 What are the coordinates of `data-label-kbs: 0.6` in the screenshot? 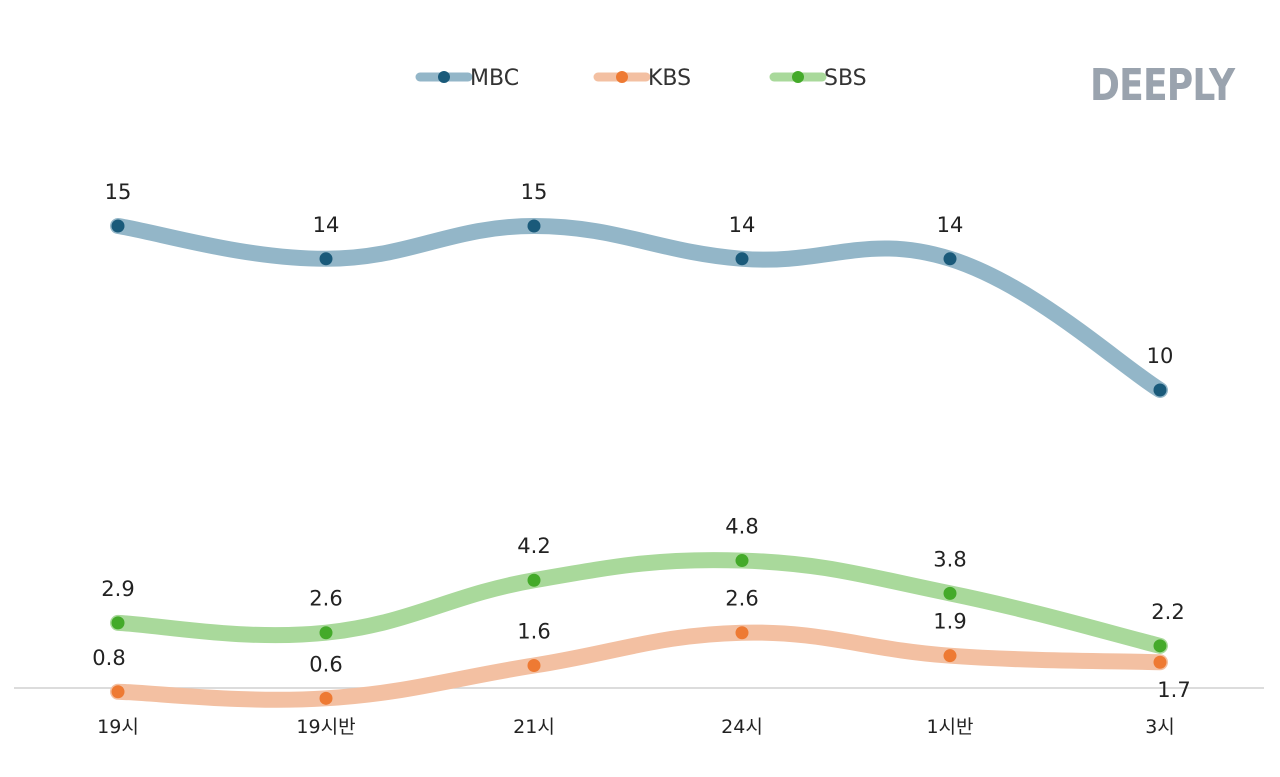 It's located at (325, 664).